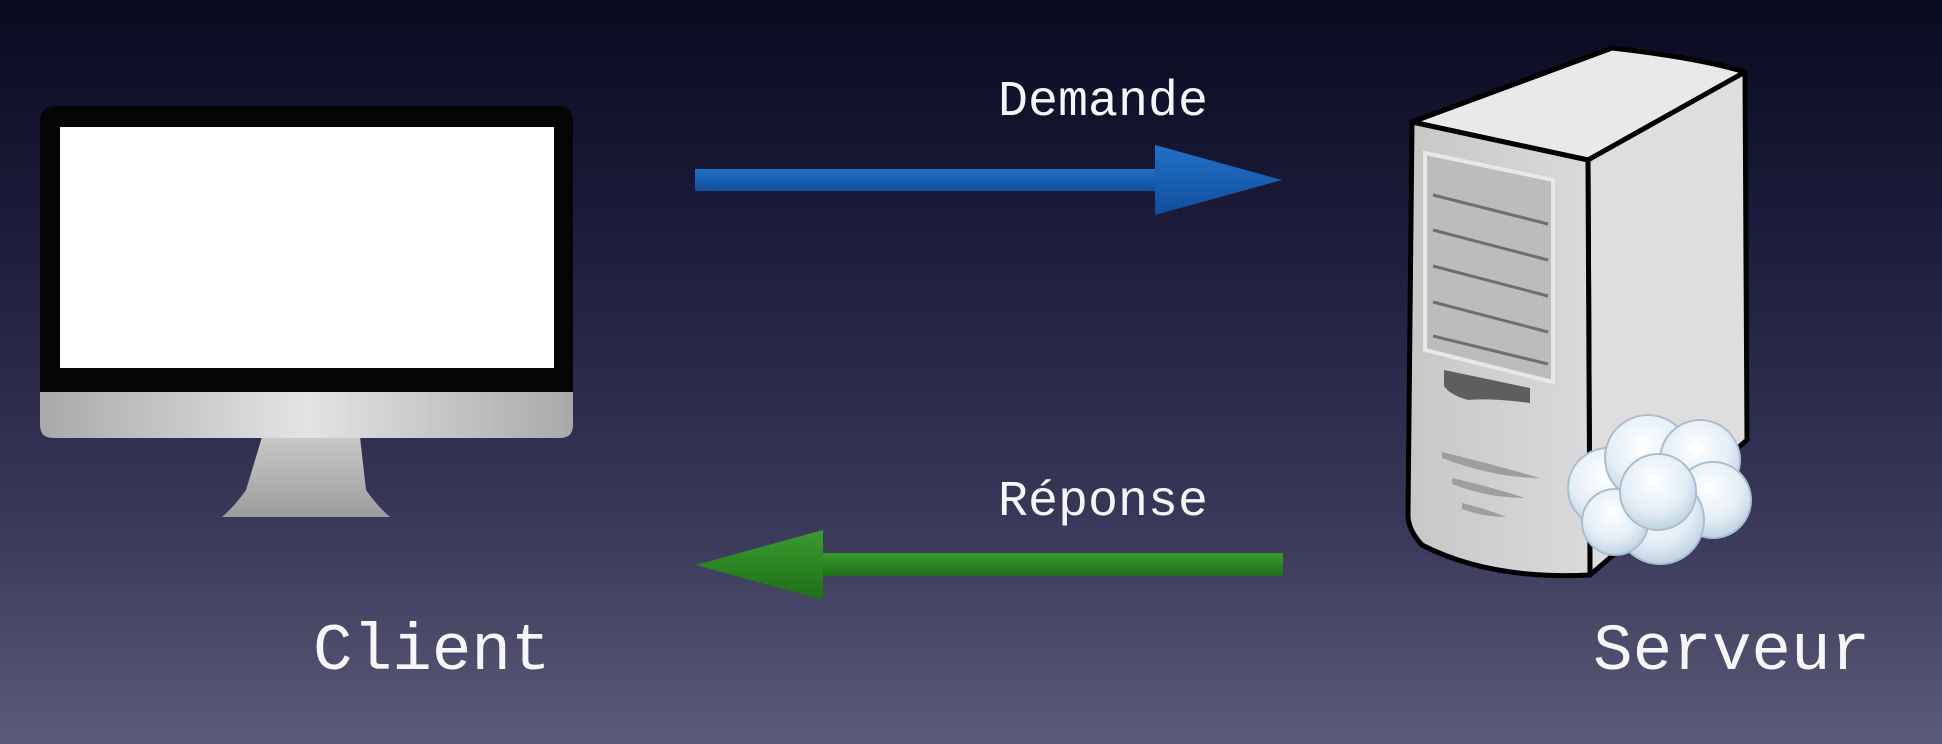 This screenshot has width=1942, height=744. What do you see at coordinates (306, 477) in the screenshot?
I see `monitor-stand` at bounding box center [306, 477].